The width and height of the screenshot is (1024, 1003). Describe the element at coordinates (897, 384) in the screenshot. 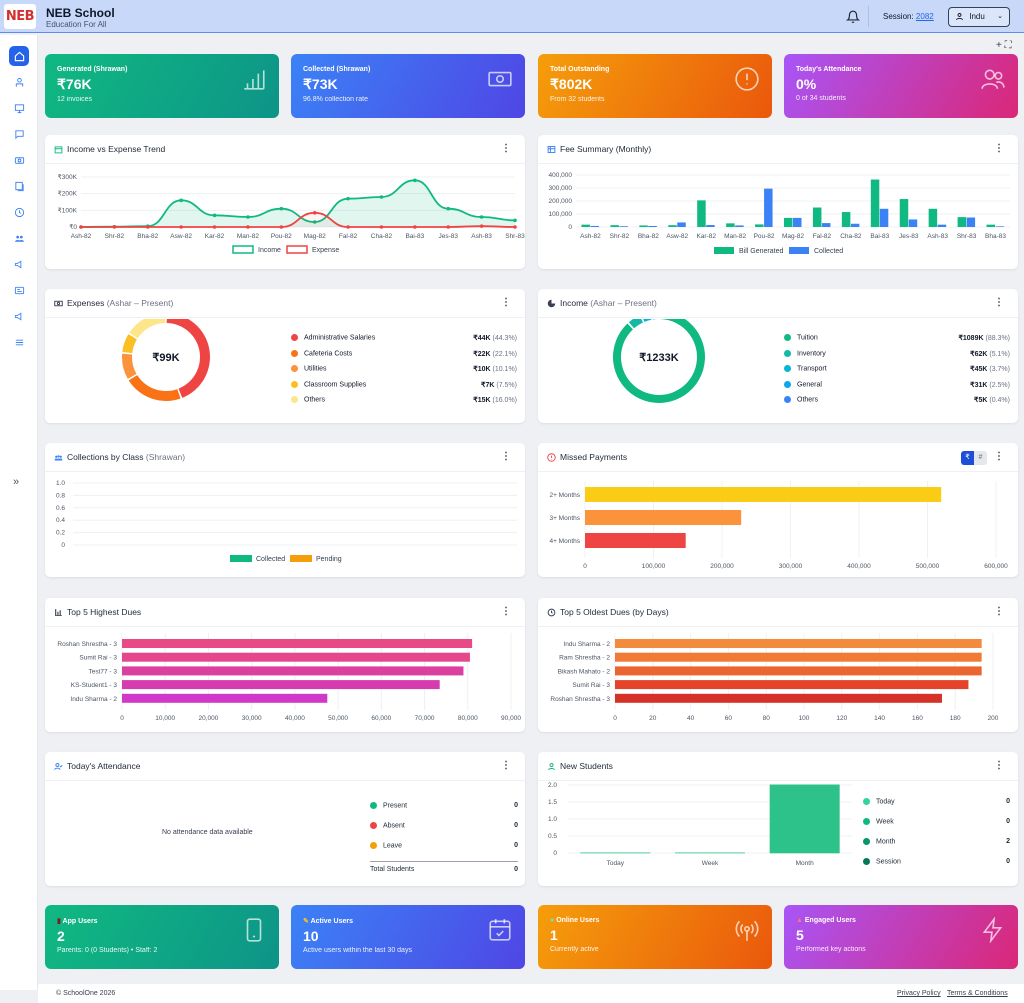

I see `legend-item: General ₹31K (2.5%)` at that location.